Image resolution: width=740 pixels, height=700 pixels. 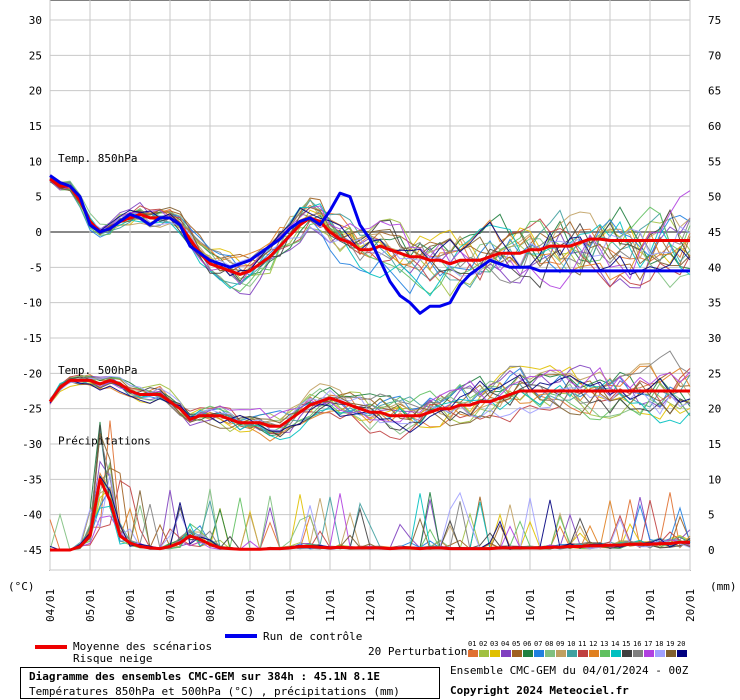 I want to click on control-legend-label: Run de contrôle, so click(x=313, y=636).